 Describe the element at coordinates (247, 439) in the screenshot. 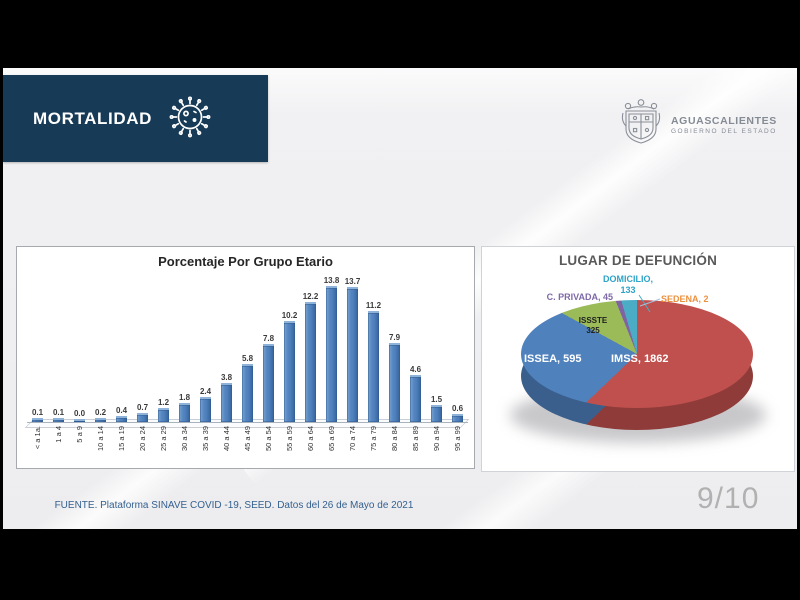

I see `bar-category-label: 45 a 49` at that location.